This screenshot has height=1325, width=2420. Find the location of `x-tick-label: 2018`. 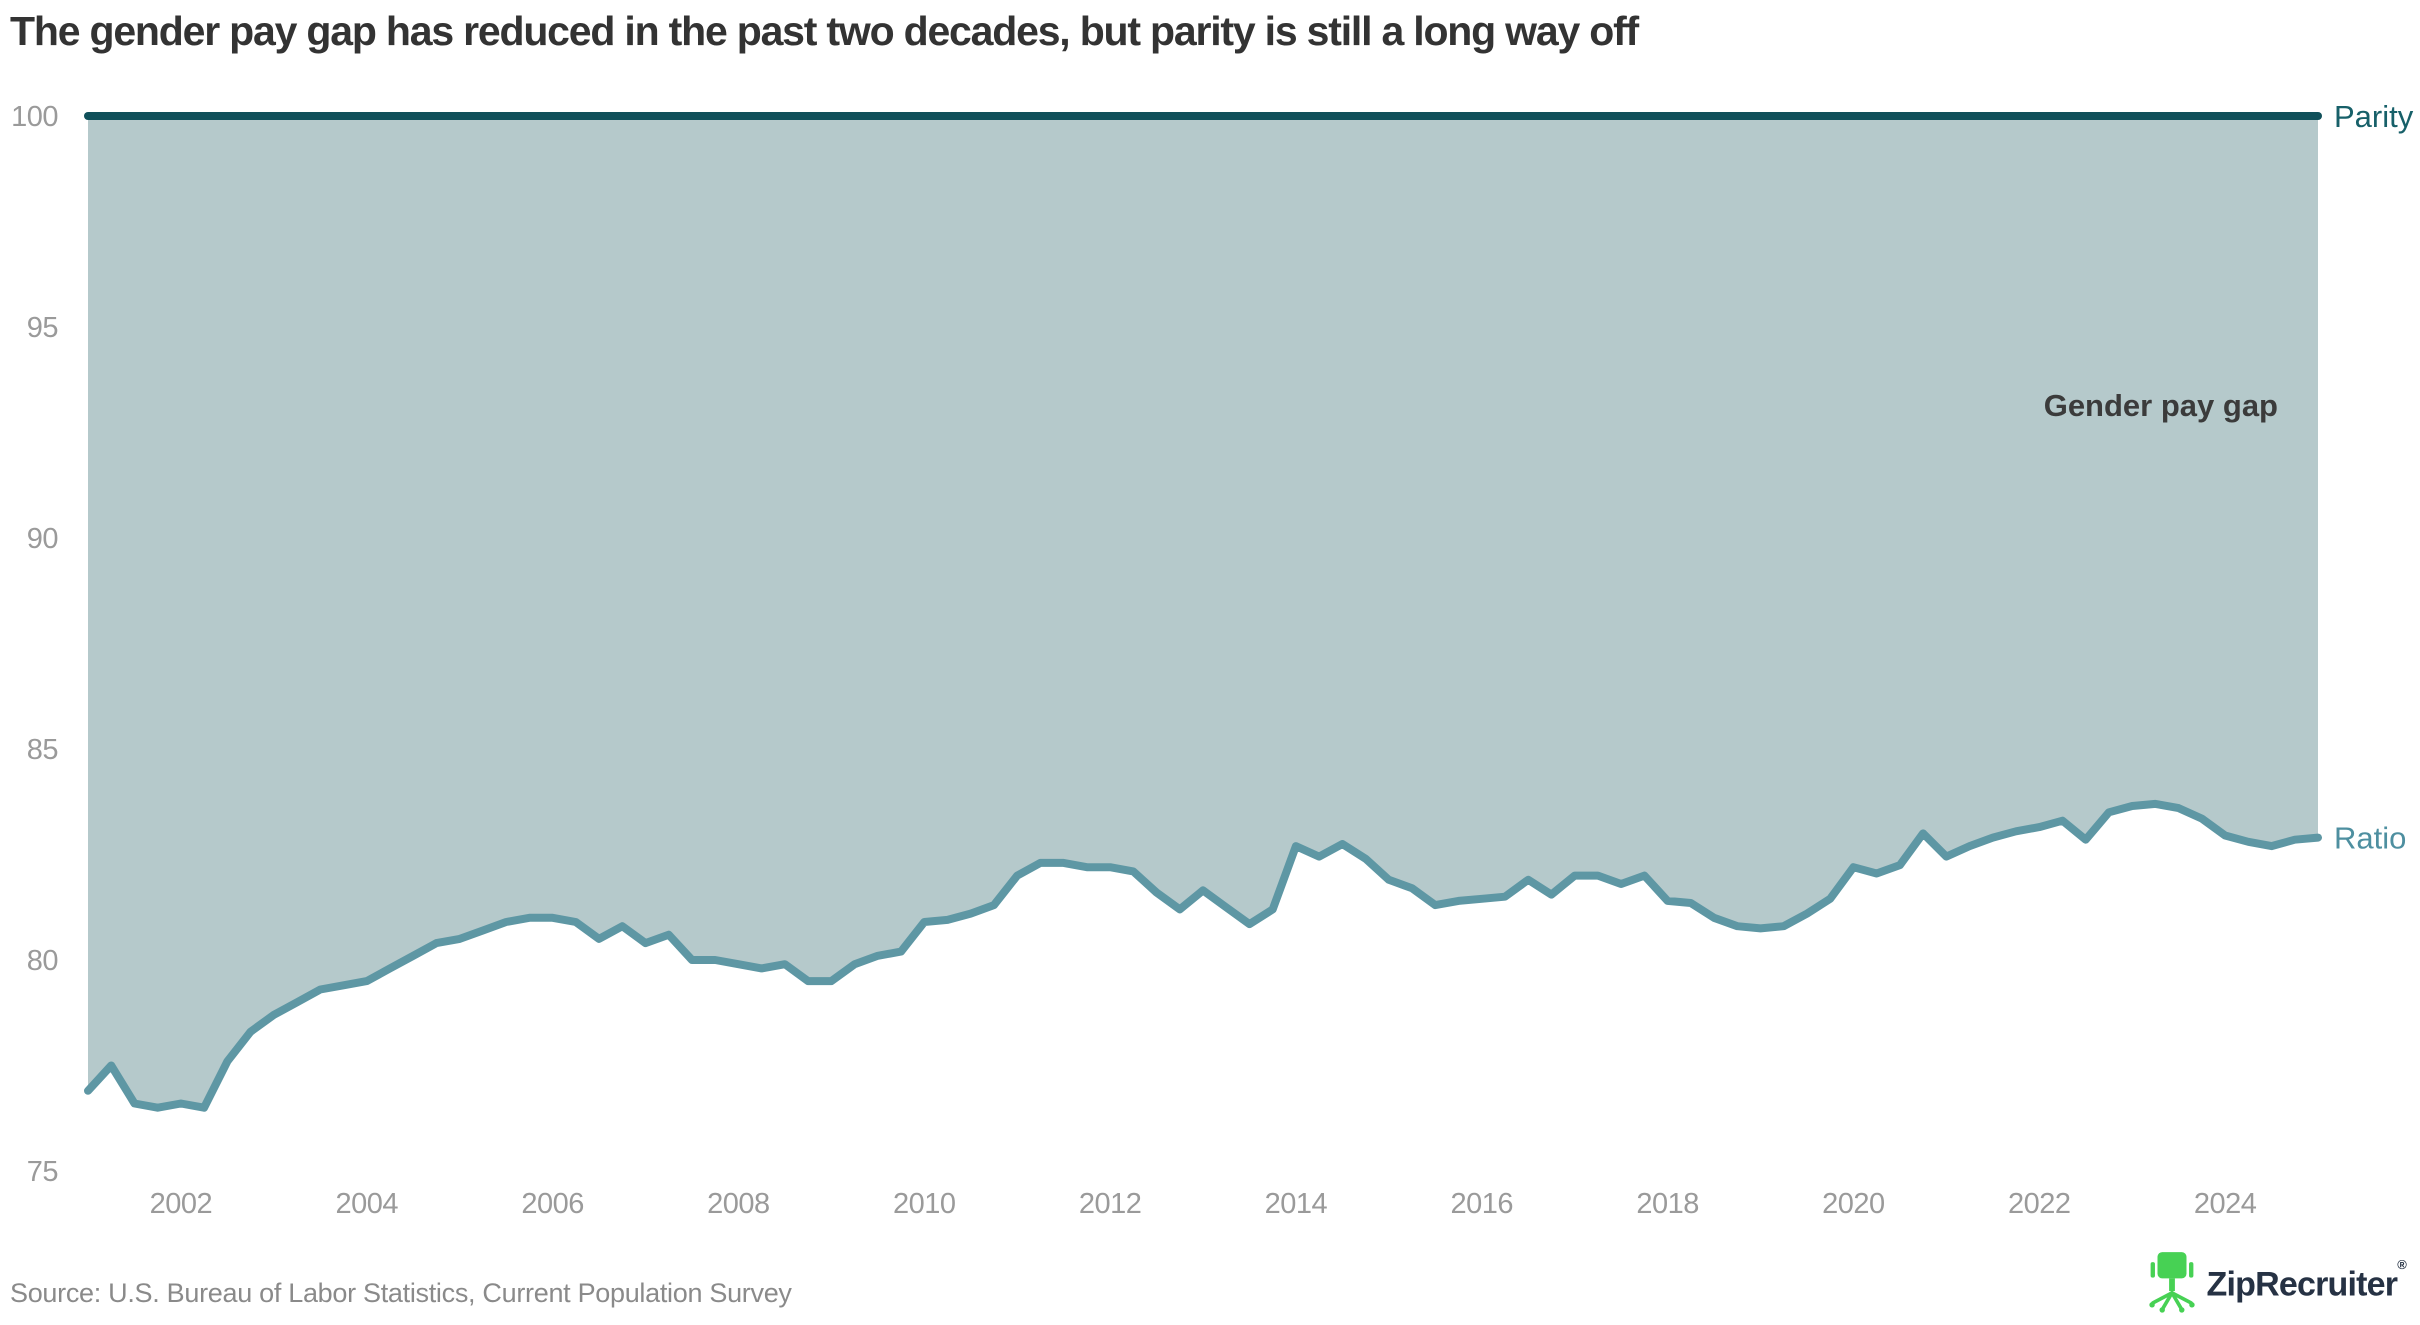

x-tick-label: 2018 is located at coordinates (1667, 1204).